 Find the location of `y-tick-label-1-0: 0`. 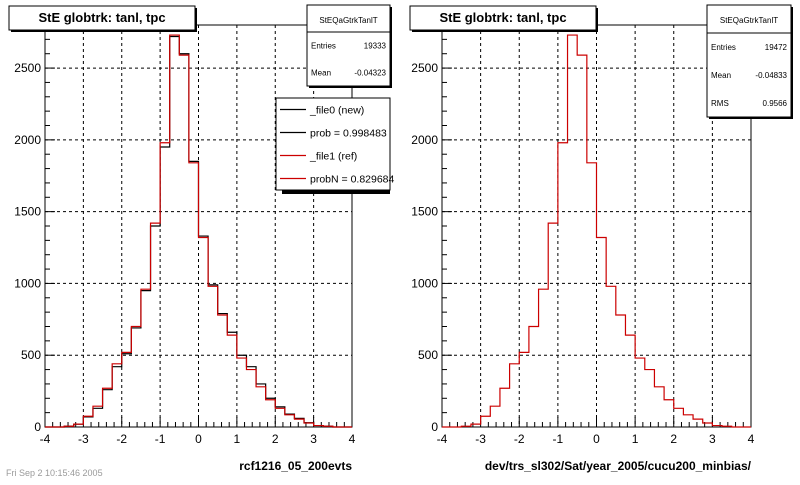

y-tick-label-1-0: 0 is located at coordinates (434, 427).